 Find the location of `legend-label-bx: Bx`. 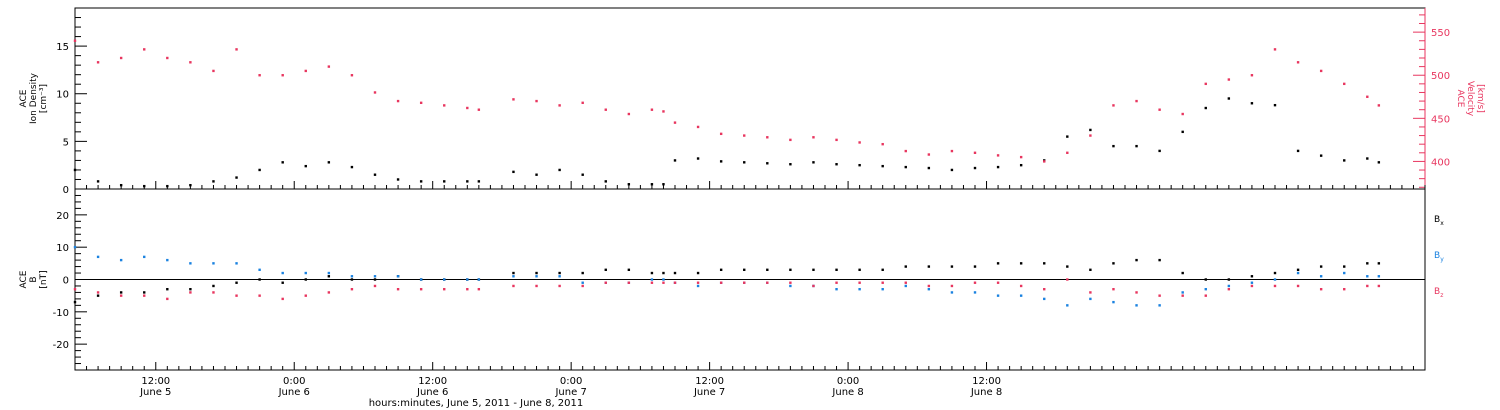

legend-label-bx: Bx is located at coordinates (1439, 221).